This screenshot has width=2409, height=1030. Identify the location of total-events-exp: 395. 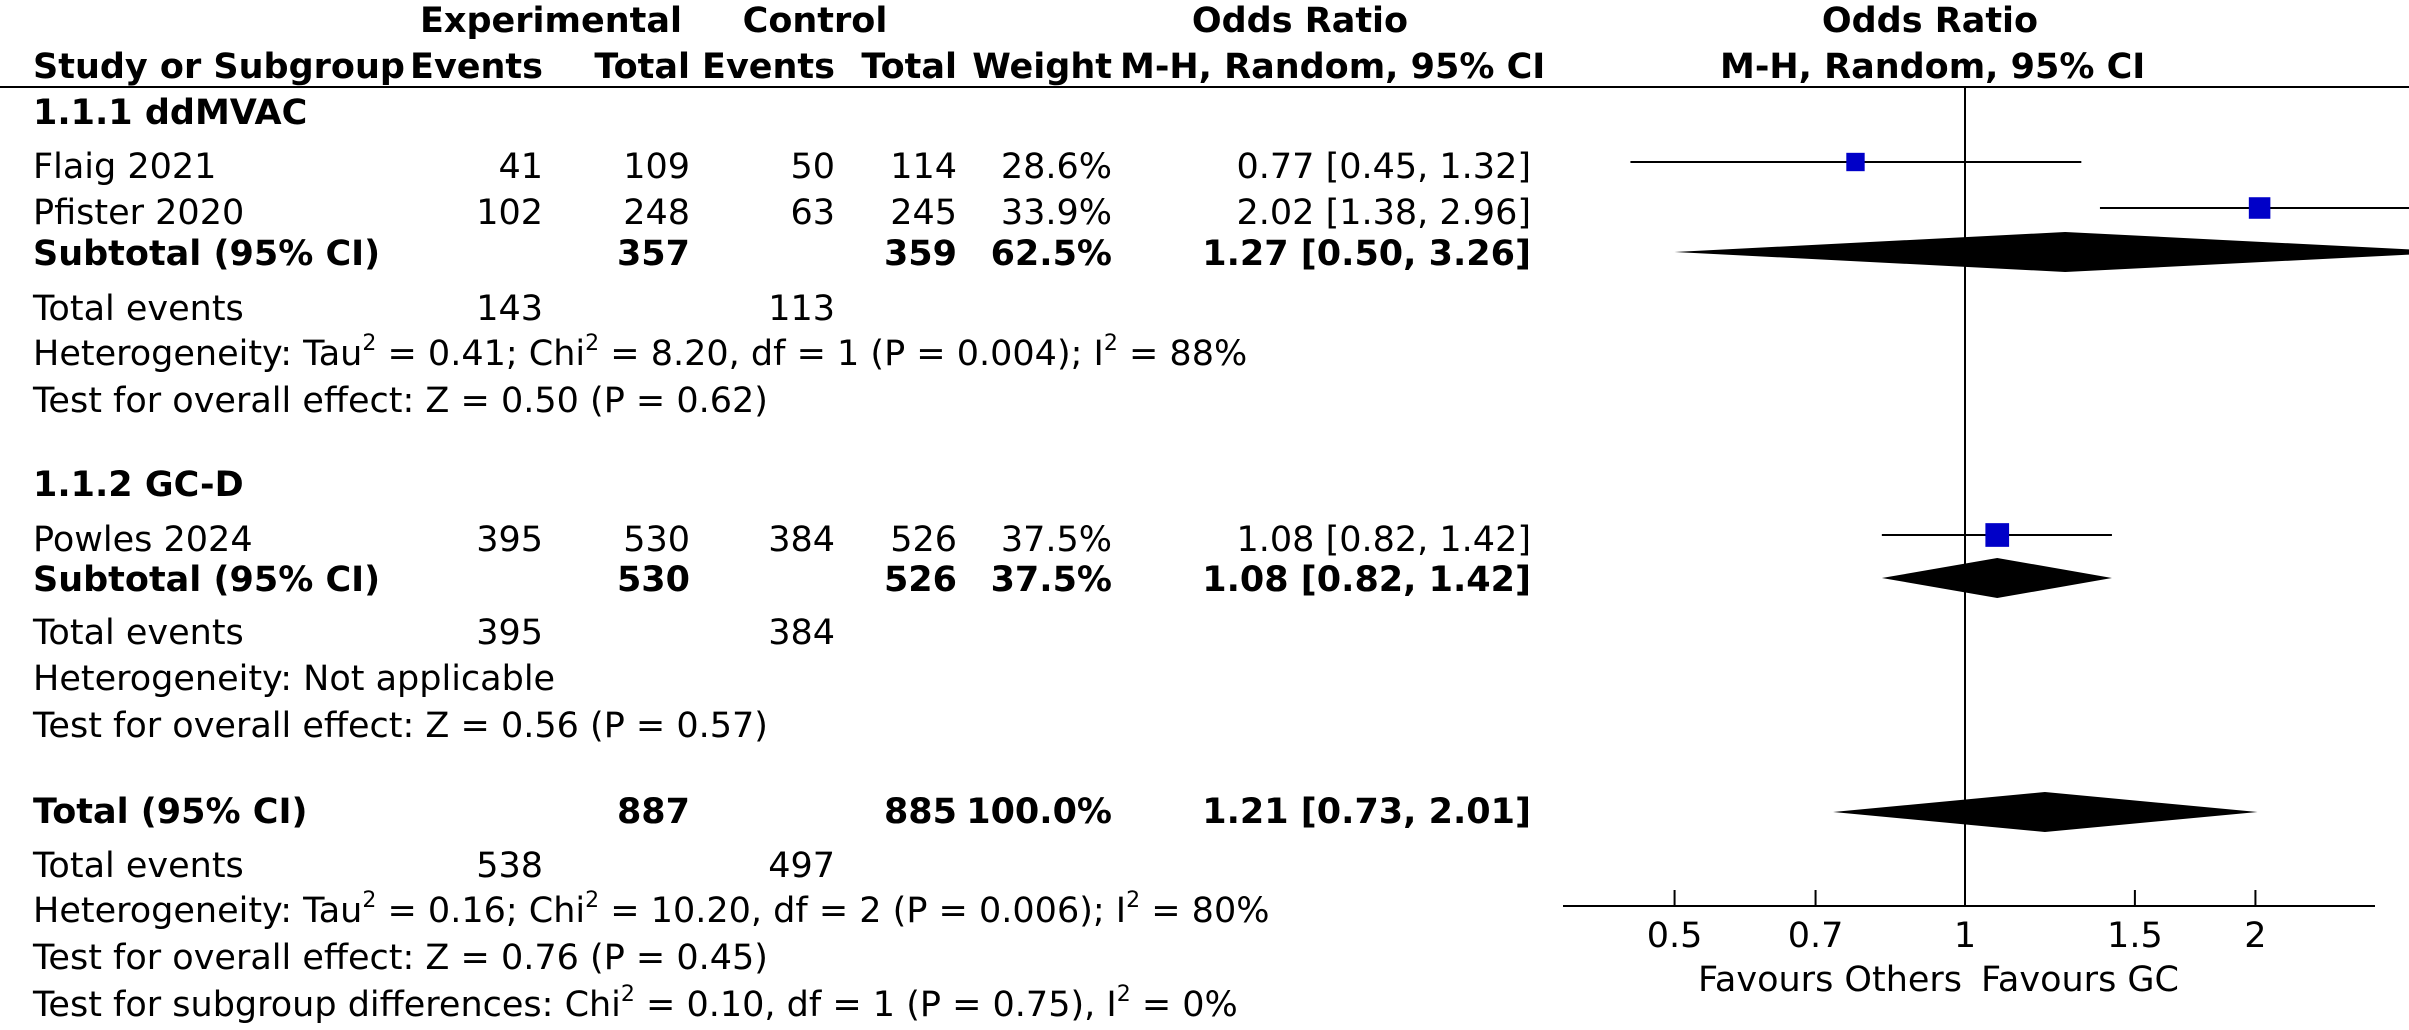
(509, 633).